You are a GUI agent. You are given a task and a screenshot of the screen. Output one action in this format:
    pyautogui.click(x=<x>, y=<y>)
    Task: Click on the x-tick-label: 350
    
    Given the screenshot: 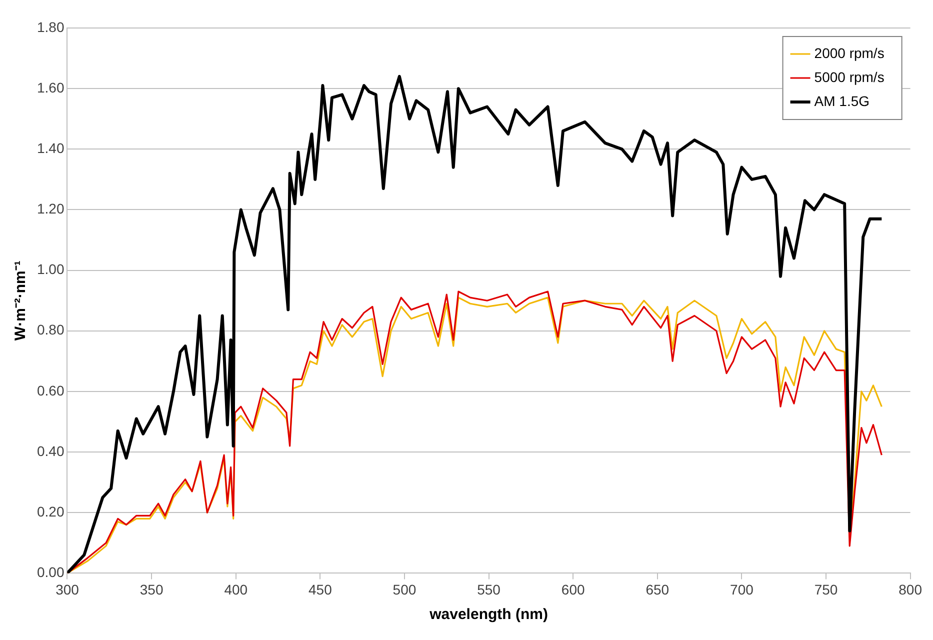 What is the action you would take?
    pyautogui.click(x=152, y=589)
    